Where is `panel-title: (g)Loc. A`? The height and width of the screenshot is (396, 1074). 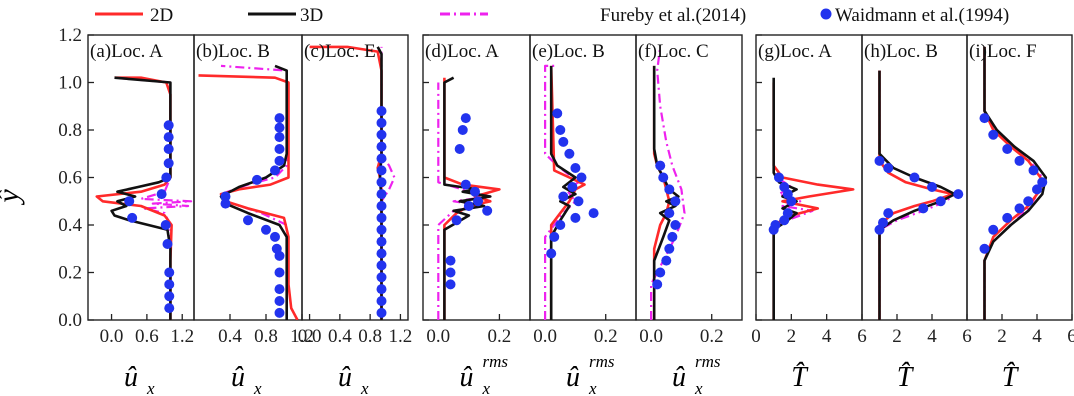 panel-title: (g)Loc. A is located at coordinates (795, 51).